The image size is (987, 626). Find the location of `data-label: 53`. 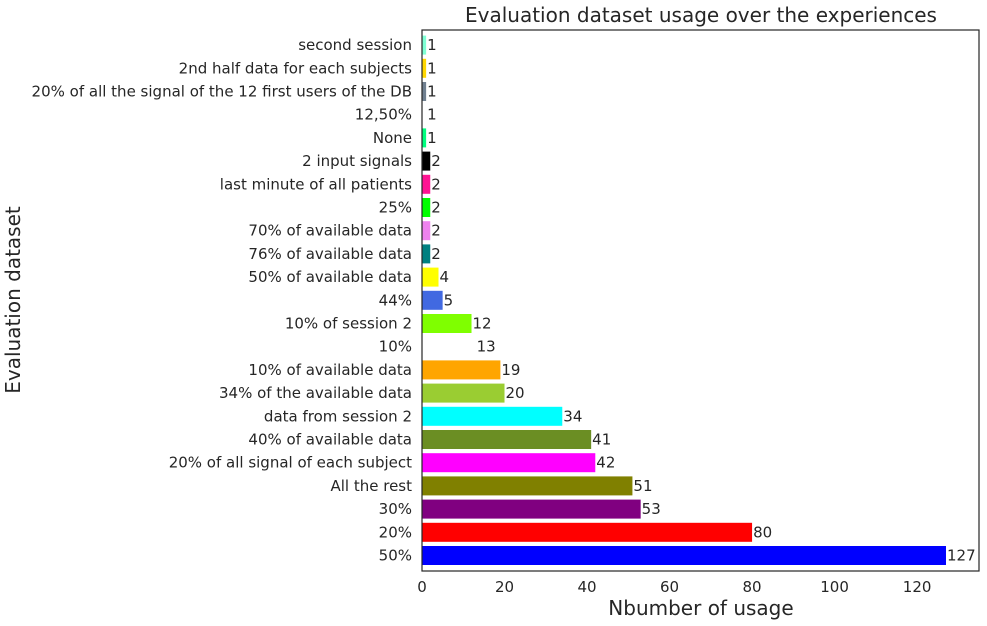

data-label: 53 is located at coordinates (651, 509).